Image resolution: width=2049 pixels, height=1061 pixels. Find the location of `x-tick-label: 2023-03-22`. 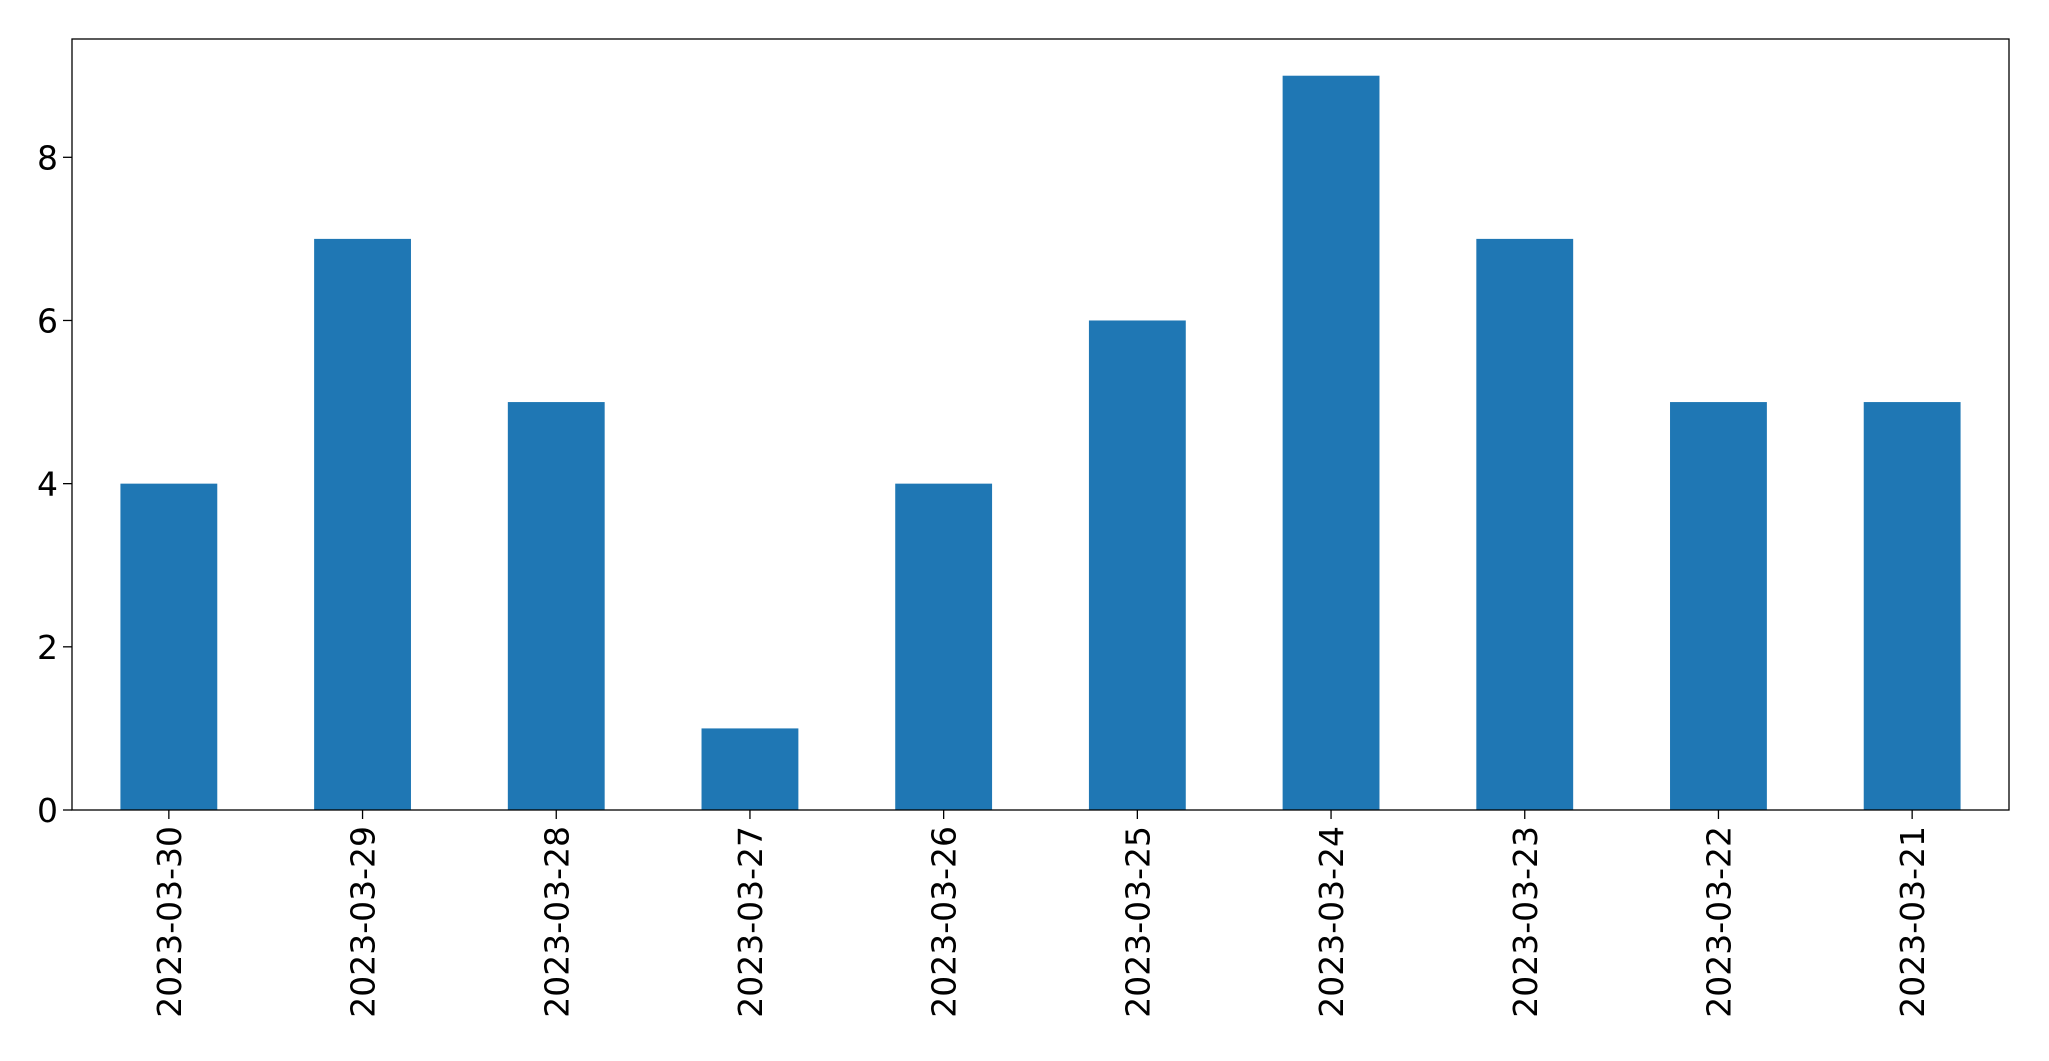

x-tick-label: 2023-03-22 is located at coordinates (1718, 922).